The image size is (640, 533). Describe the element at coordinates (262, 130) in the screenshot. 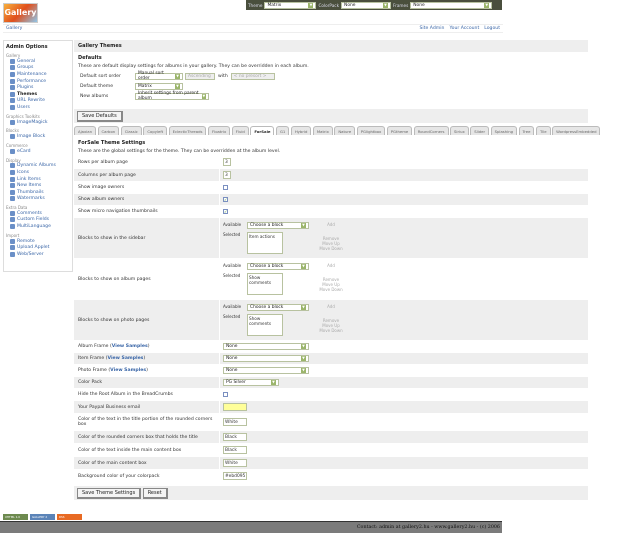

I see `tab-forsale: ForSale` at that location.